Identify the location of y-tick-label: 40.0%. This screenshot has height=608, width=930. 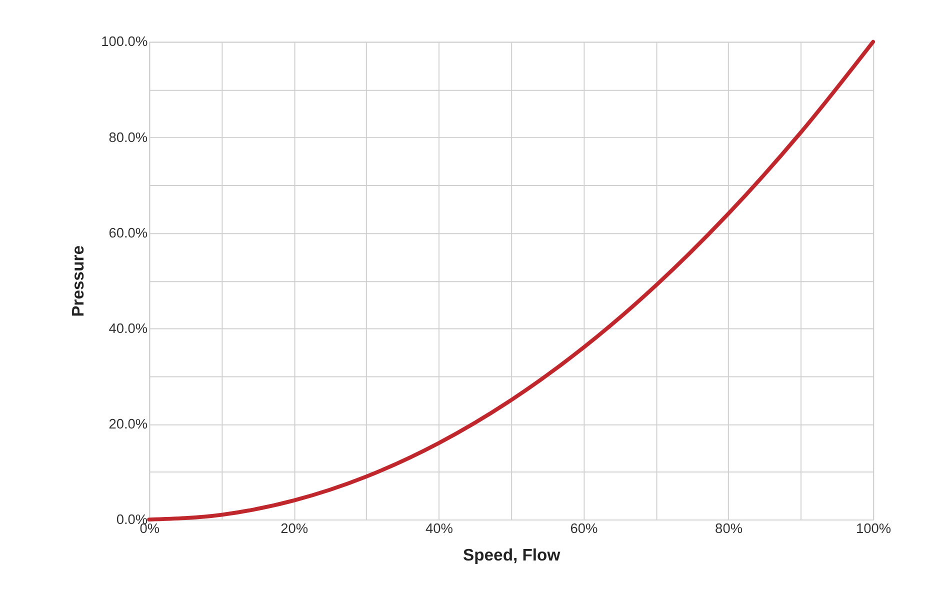
(128, 328).